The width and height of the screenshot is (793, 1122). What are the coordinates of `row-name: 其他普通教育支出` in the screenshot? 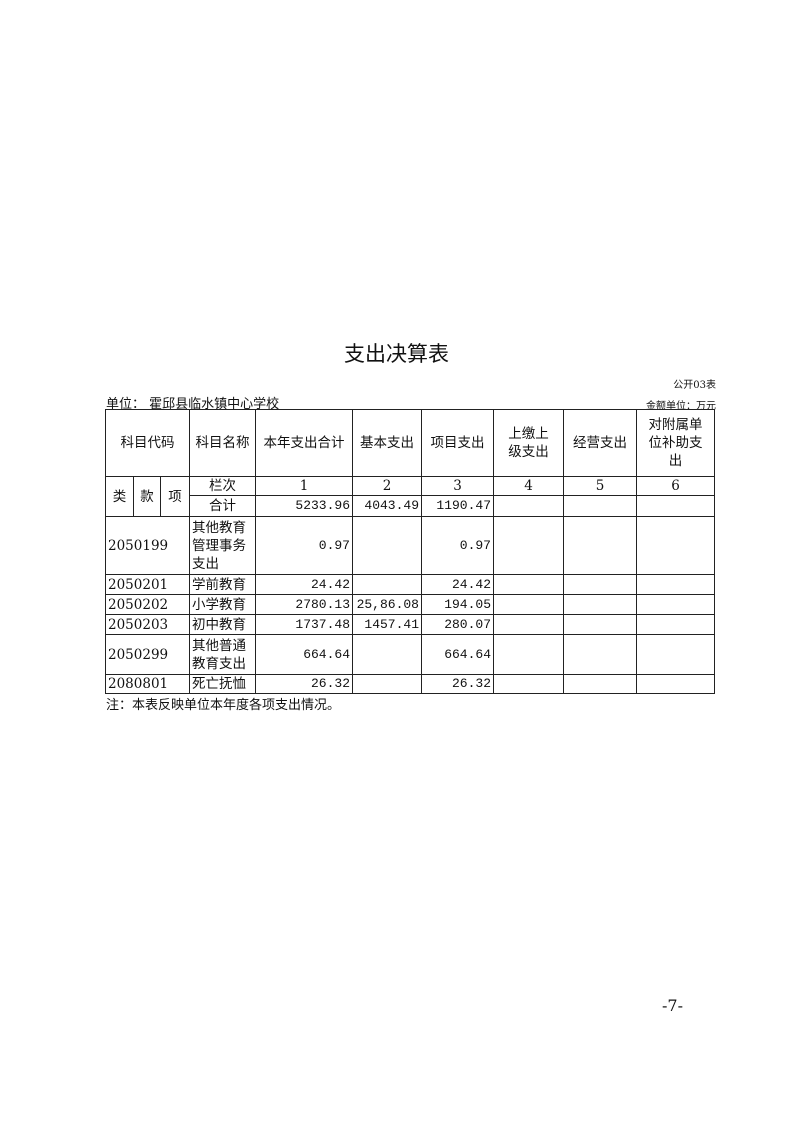 It's located at (222, 654).